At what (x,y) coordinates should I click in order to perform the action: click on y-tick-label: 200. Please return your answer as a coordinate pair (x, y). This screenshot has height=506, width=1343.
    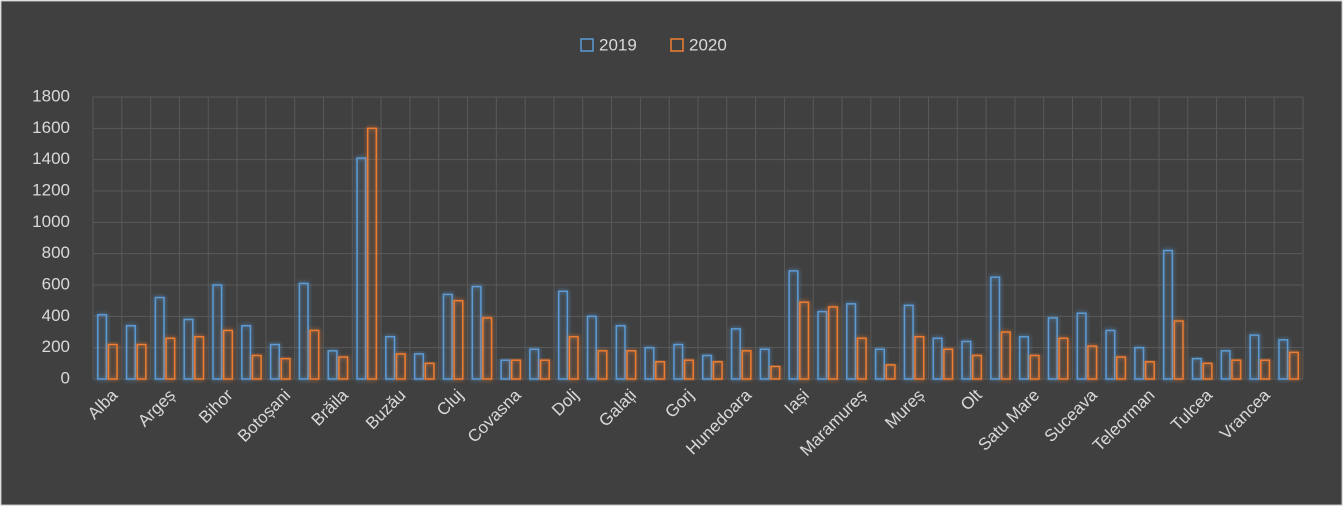
    Looking at the image, I should click on (56, 346).